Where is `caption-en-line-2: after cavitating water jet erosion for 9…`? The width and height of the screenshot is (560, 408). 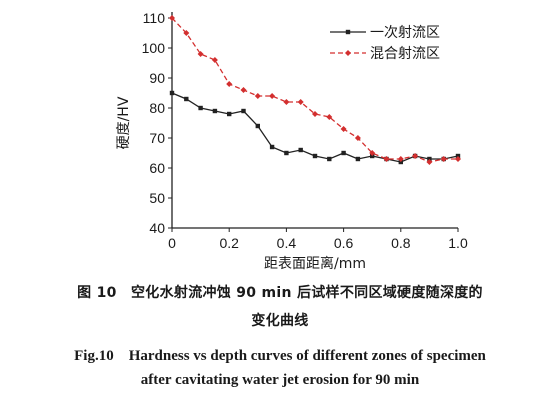 caption-en-line-2: after cavitating water jet erosion for 9… is located at coordinates (280, 380).